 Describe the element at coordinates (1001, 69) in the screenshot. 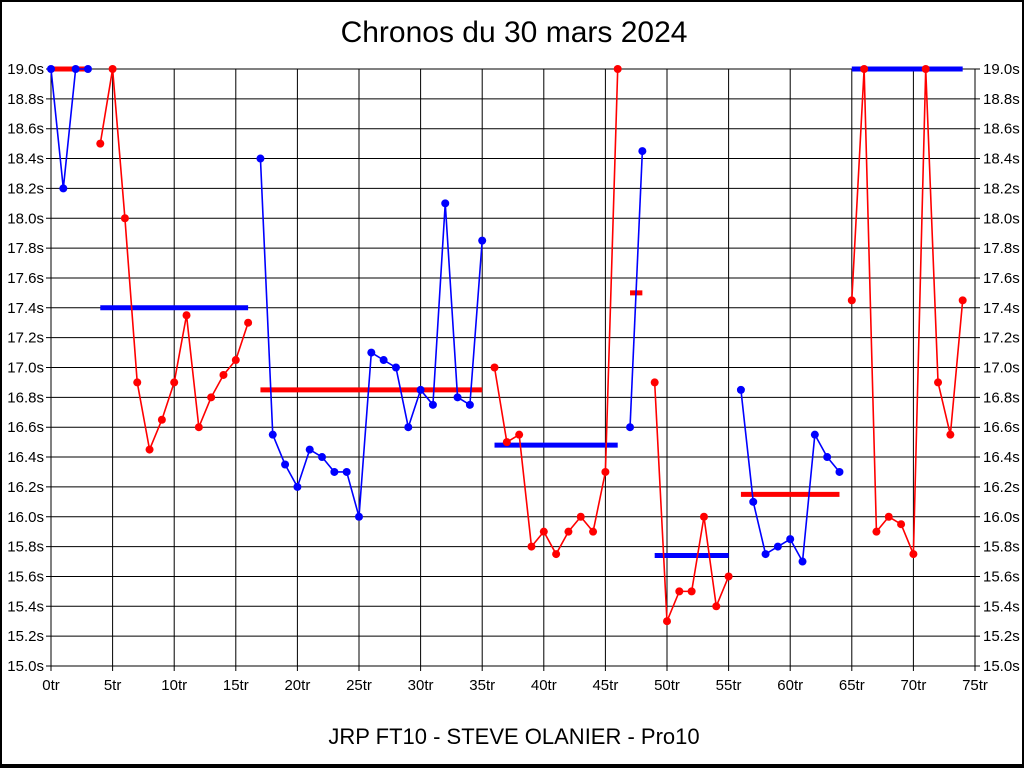

I see `y-axis-tick-label-right: 19.0s` at that location.